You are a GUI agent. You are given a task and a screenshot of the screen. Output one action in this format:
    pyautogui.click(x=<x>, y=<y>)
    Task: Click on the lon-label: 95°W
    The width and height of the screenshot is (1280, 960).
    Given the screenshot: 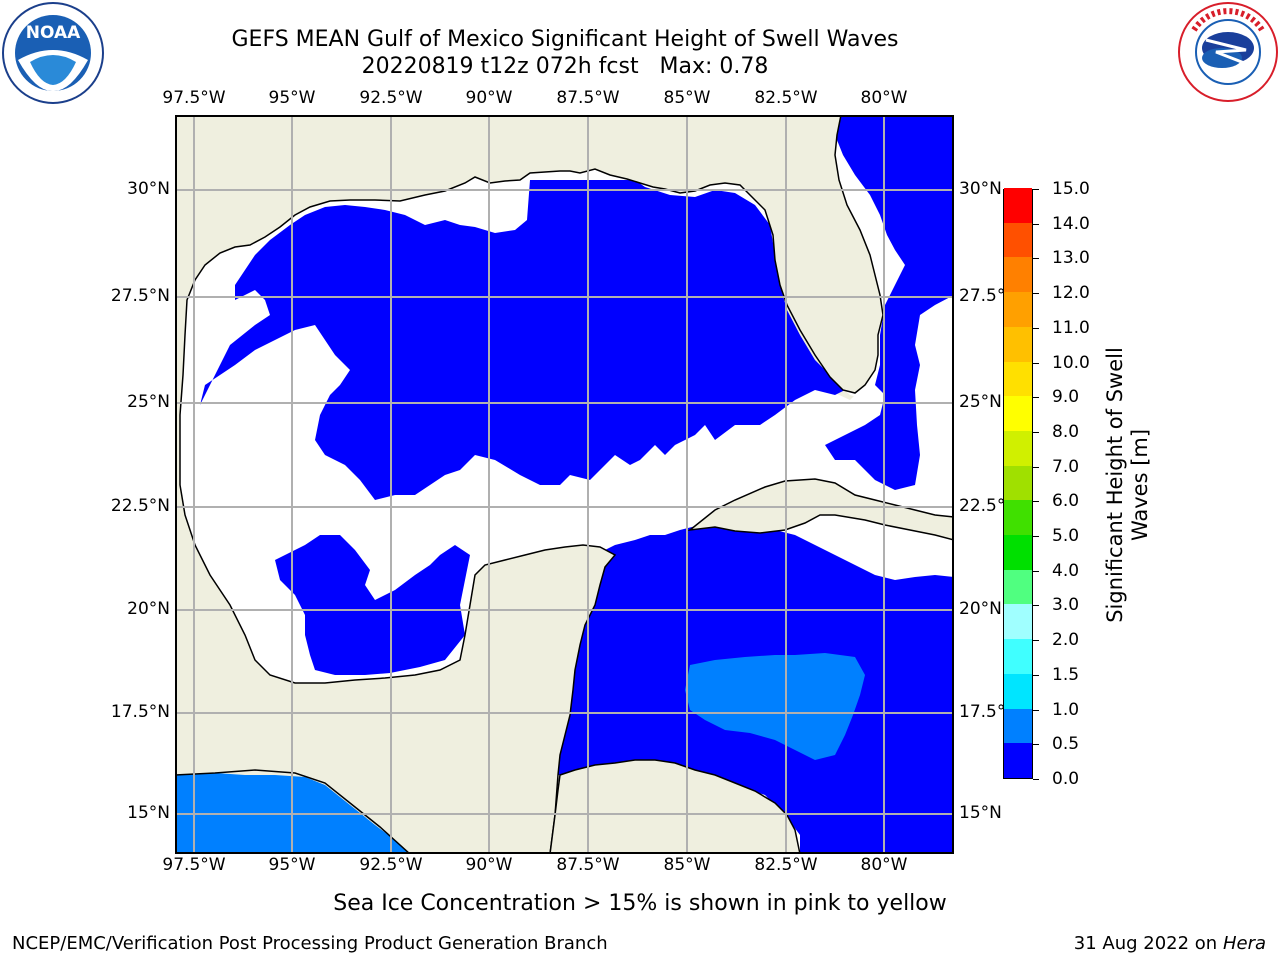 What is the action you would take?
    pyautogui.click(x=292, y=98)
    